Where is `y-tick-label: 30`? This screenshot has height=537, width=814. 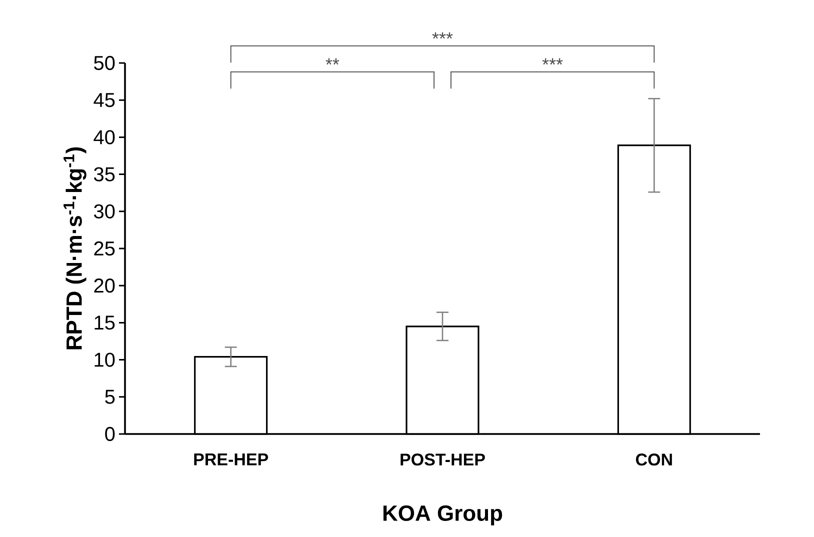 y-tick-label: 30 is located at coordinates (104, 211).